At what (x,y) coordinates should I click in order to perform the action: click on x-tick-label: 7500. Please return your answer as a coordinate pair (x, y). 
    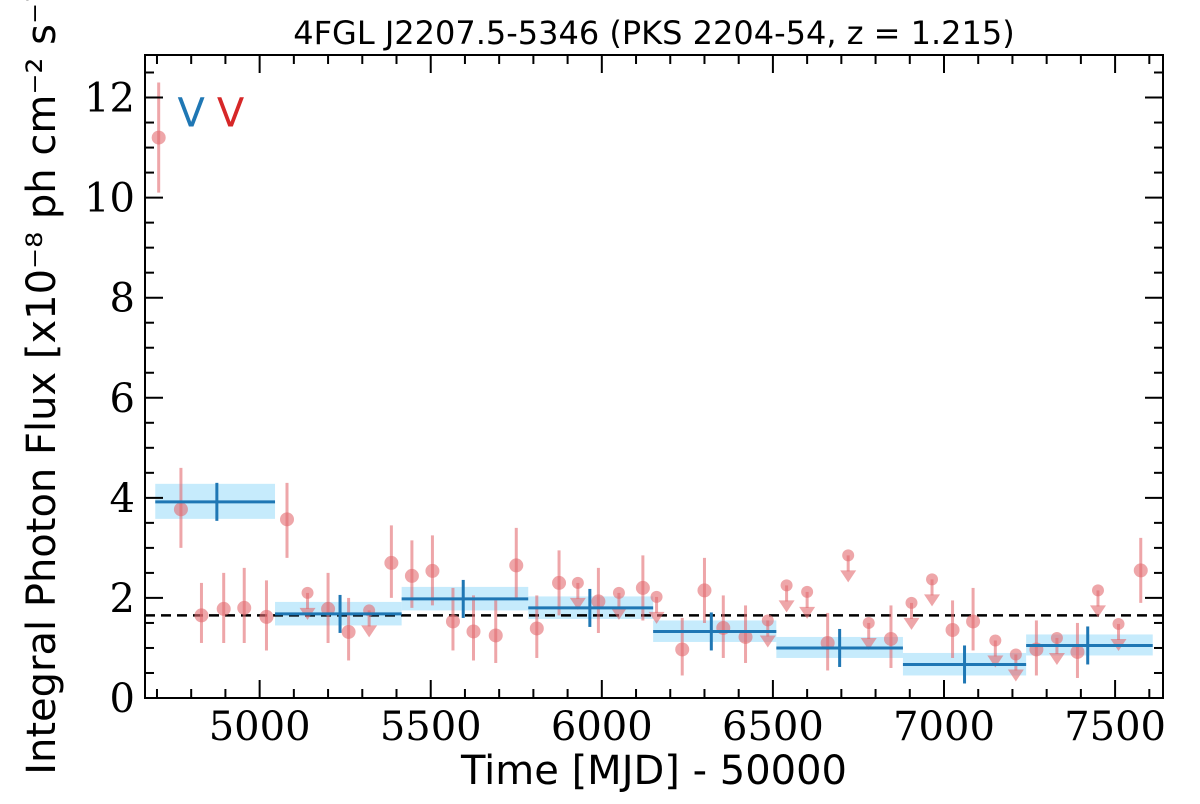
    Looking at the image, I should click on (1115, 727).